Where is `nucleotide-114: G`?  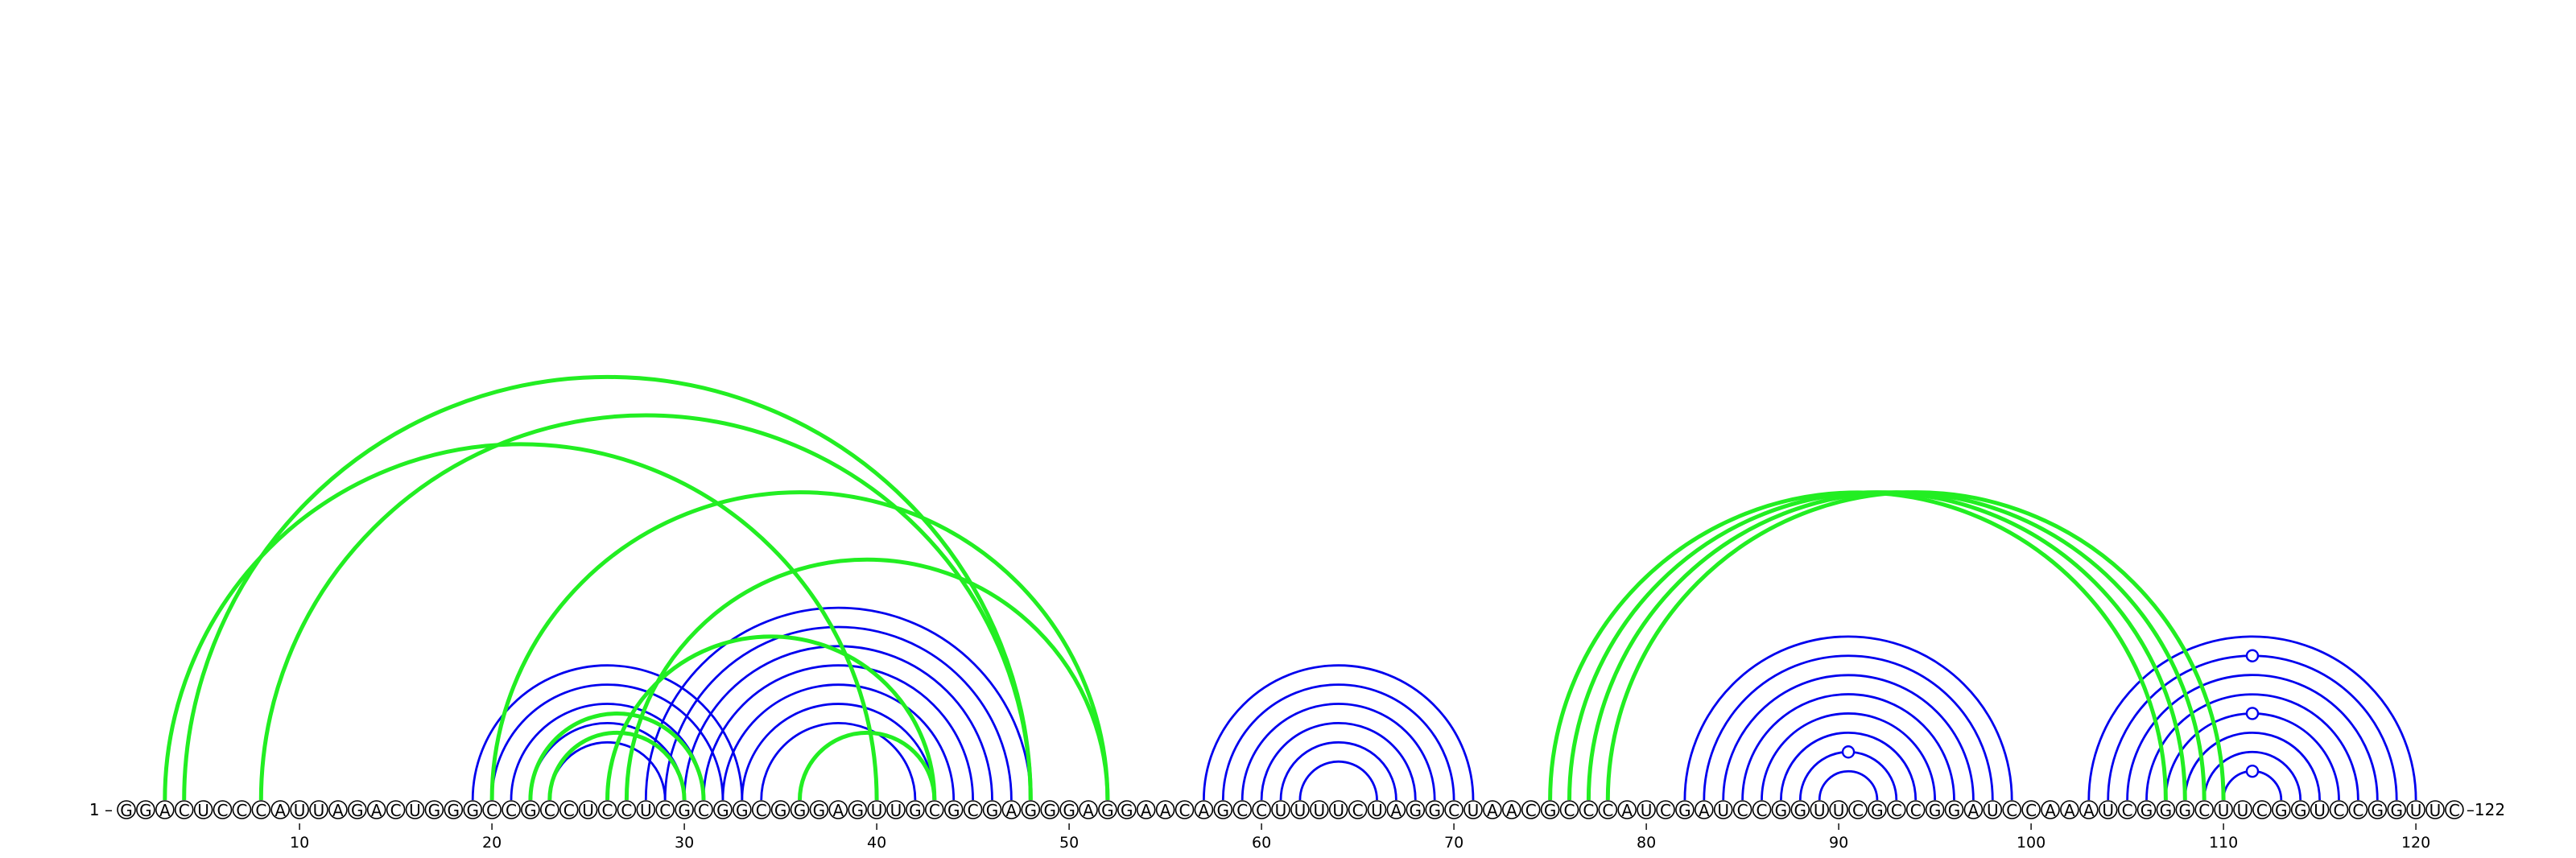
nucleotide-114: G is located at coordinates (2301, 811).